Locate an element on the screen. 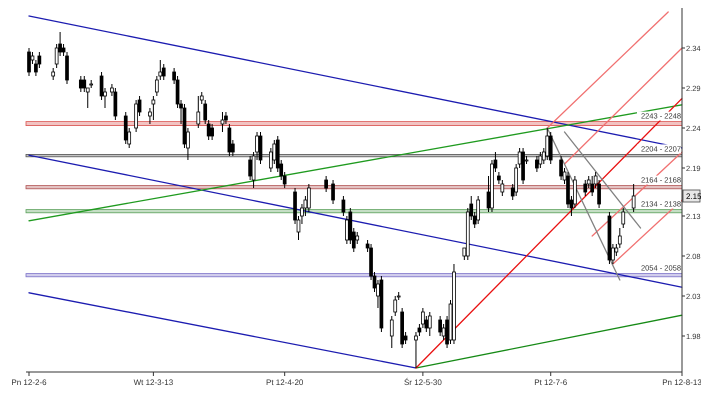  x-tick-label: Pn 12-8-13 is located at coordinates (681, 382).